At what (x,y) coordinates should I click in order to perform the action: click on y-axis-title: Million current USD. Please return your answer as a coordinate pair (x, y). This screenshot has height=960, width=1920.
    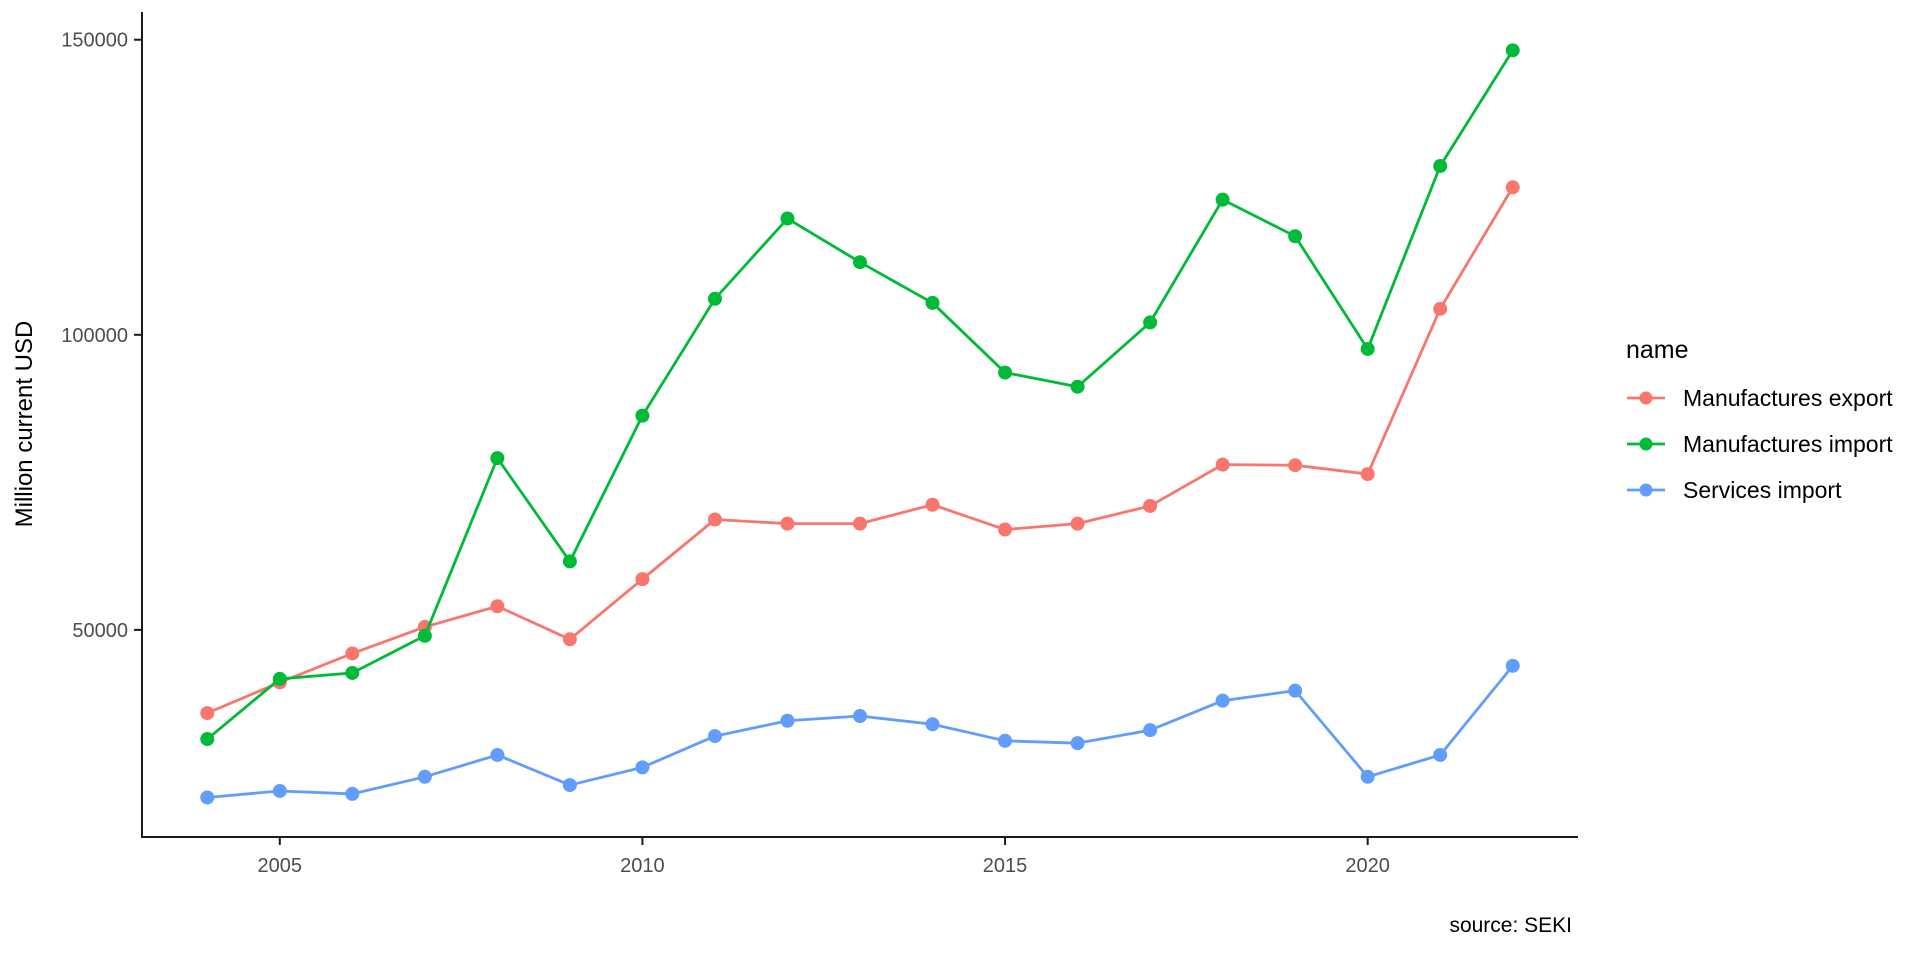
    Looking at the image, I should click on (24, 424).